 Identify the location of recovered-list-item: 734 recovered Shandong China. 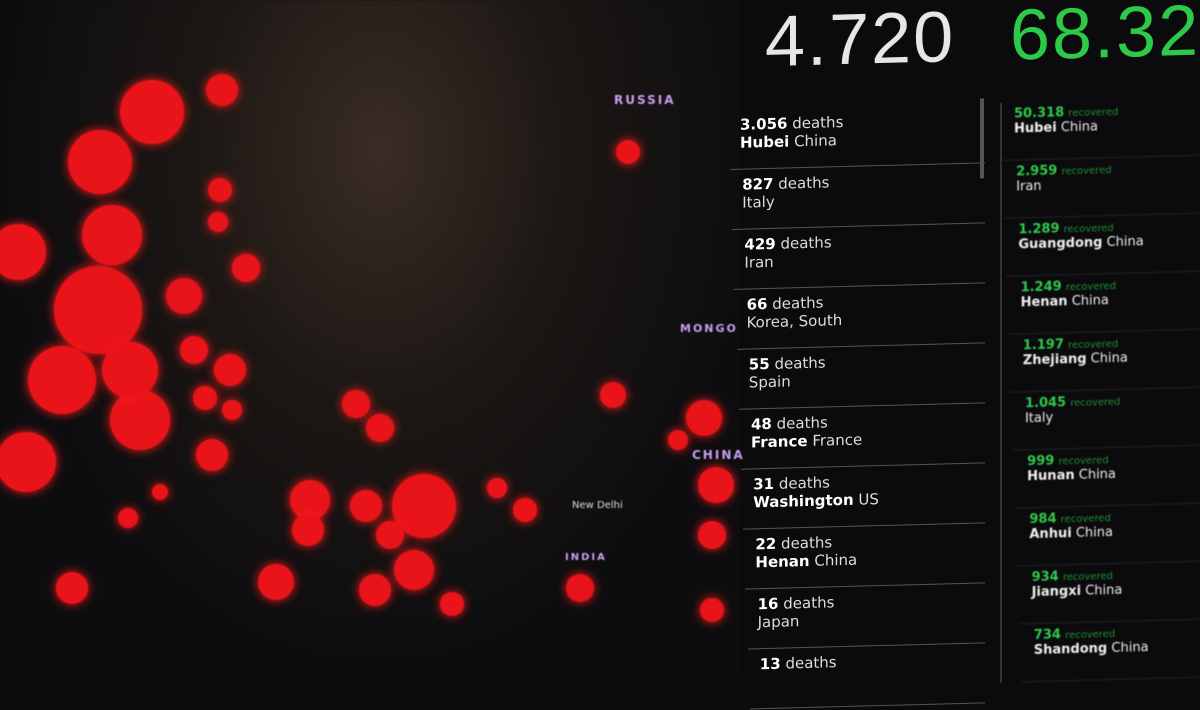
(1110, 651).